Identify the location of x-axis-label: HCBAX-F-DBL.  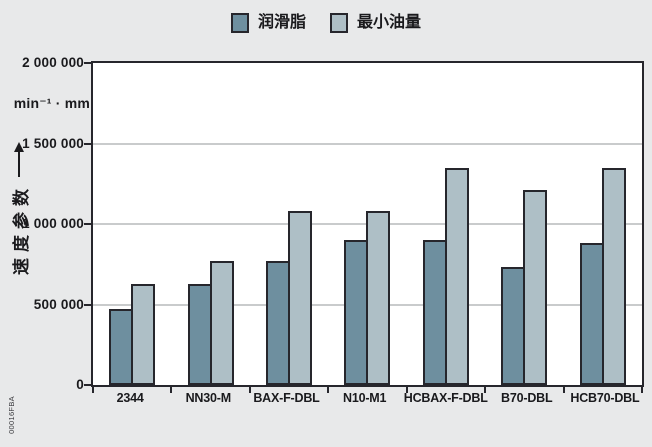
(445, 398).